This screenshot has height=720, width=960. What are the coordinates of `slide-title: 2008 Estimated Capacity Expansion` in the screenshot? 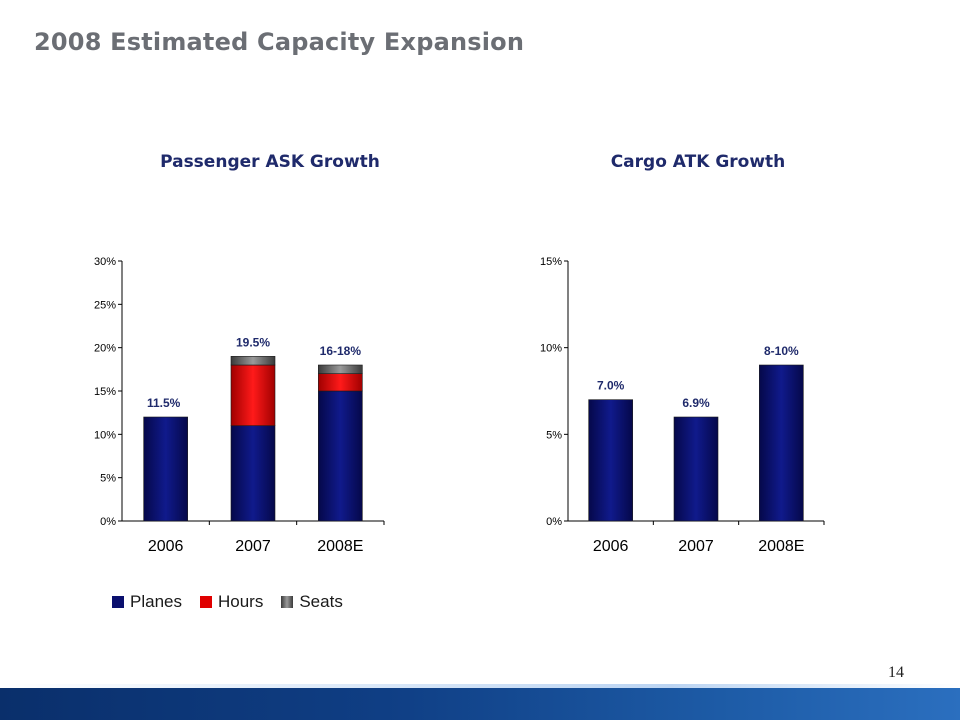 It's located at (279, 42).